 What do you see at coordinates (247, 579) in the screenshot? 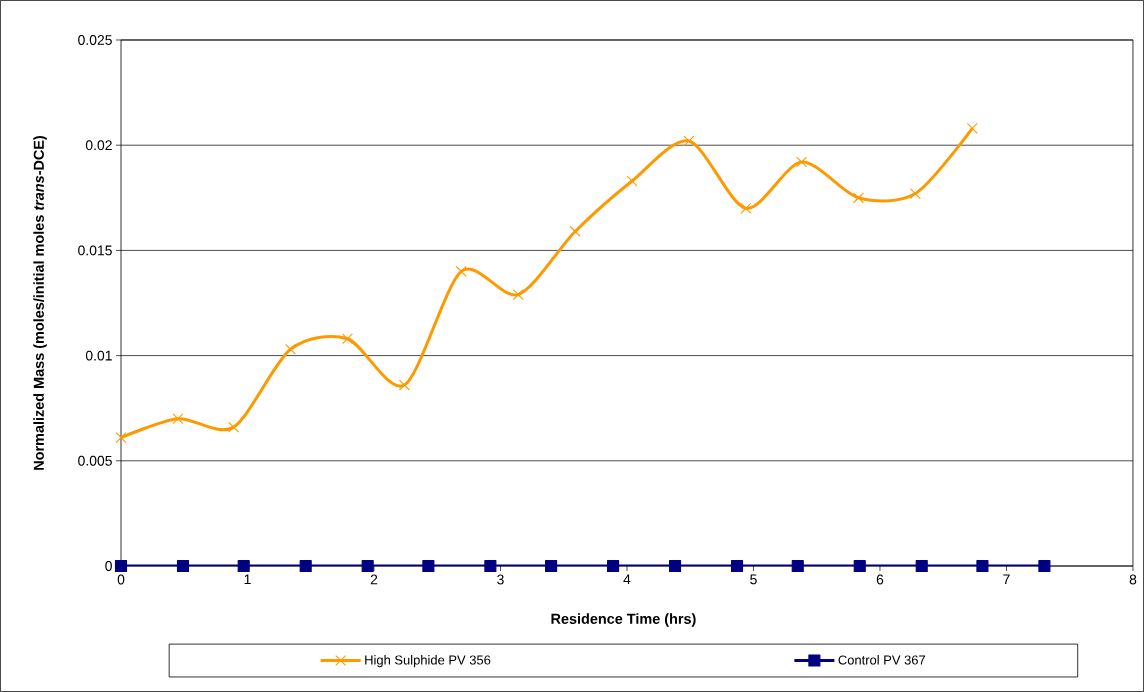
I see `x-tick-label: 1` at bounding box center [247, 579].